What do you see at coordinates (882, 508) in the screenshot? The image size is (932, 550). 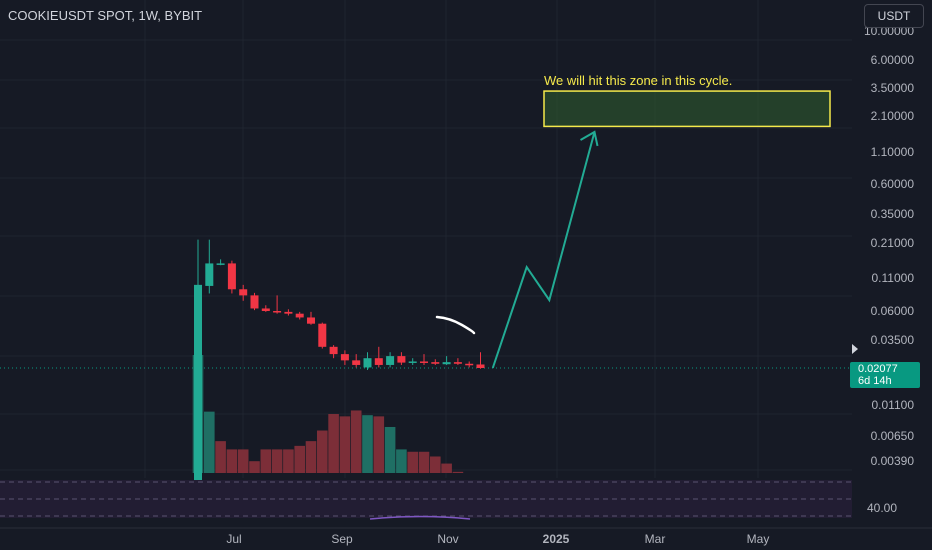 I see `rsi-axis-label: 40.00` at bounding box center [882, 508].